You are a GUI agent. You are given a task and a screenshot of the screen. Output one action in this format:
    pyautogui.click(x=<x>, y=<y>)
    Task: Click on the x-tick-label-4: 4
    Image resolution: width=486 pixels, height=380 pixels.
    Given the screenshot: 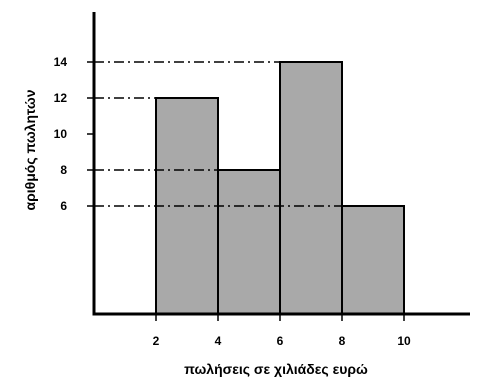 What is the action you would take?
    pyautogui.click(x=218, y=341)
    